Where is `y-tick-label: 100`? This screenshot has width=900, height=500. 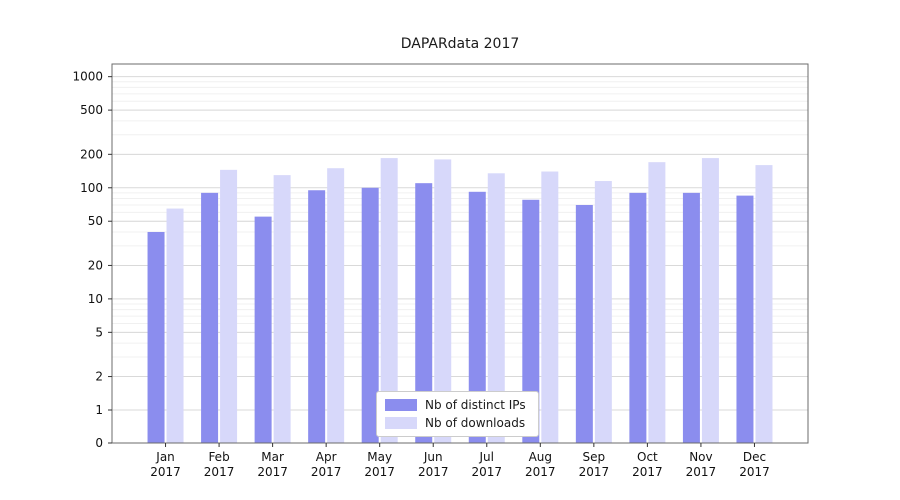 y-tick-label: 100 is located at coordinates (91, 188).